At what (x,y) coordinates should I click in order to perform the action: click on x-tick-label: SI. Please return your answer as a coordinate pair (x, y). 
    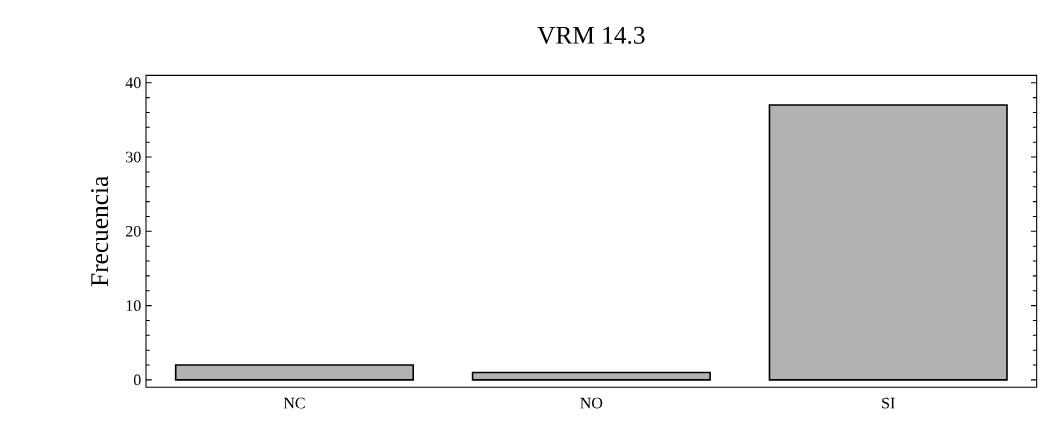
    Looking at the image, I should click on (888, 403).